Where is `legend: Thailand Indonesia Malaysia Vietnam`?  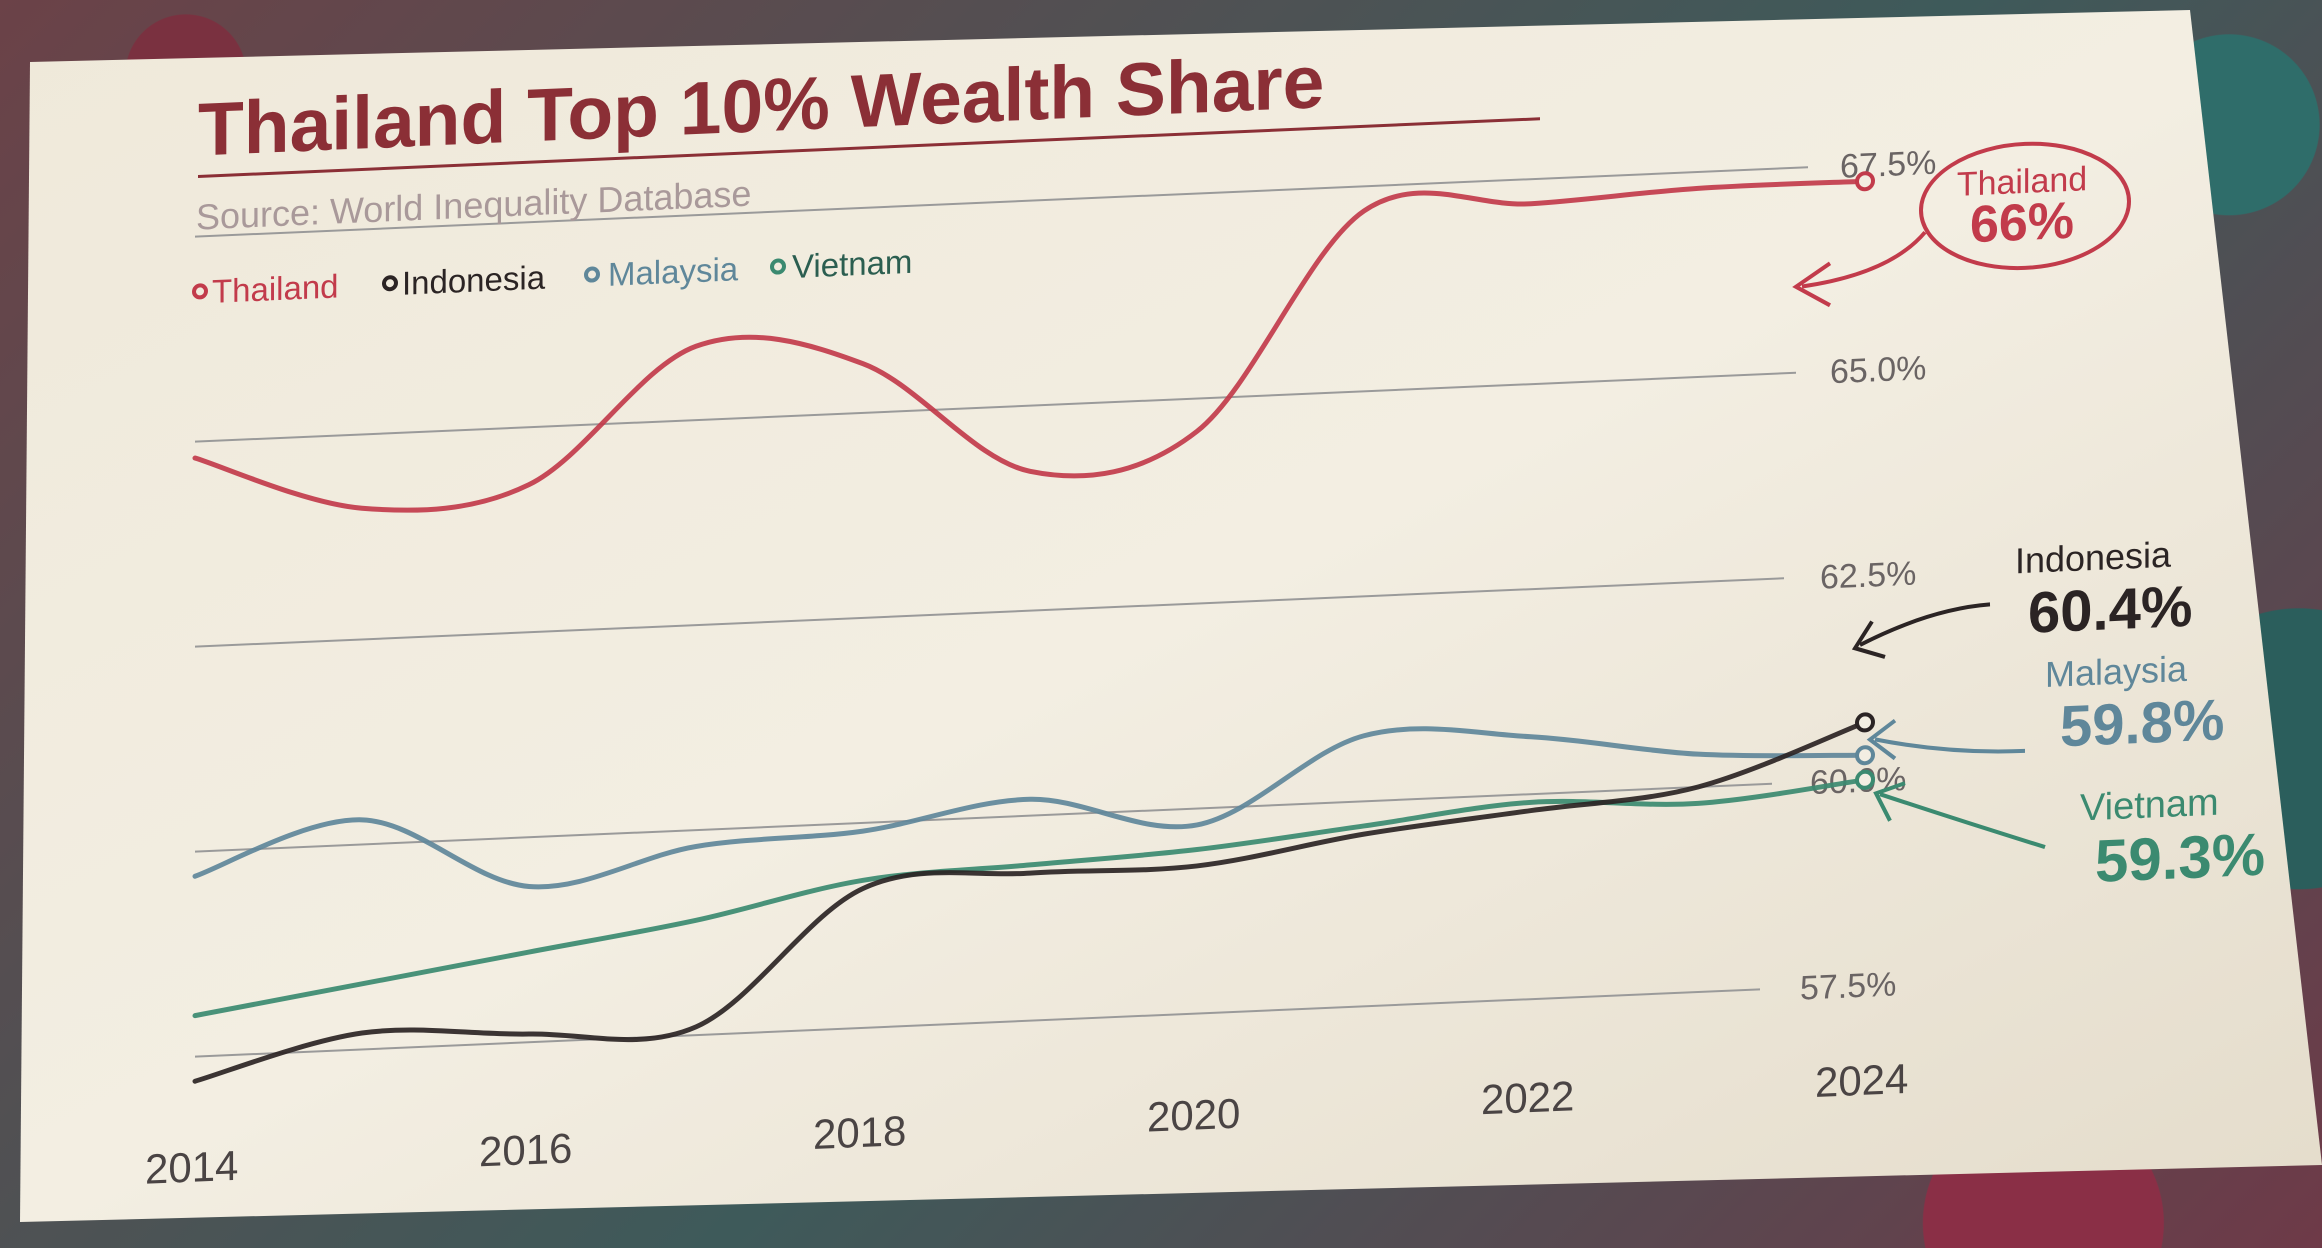 legend: Thailand Indonesia Malaysia Vietnam is located at coordinates (552, 276).